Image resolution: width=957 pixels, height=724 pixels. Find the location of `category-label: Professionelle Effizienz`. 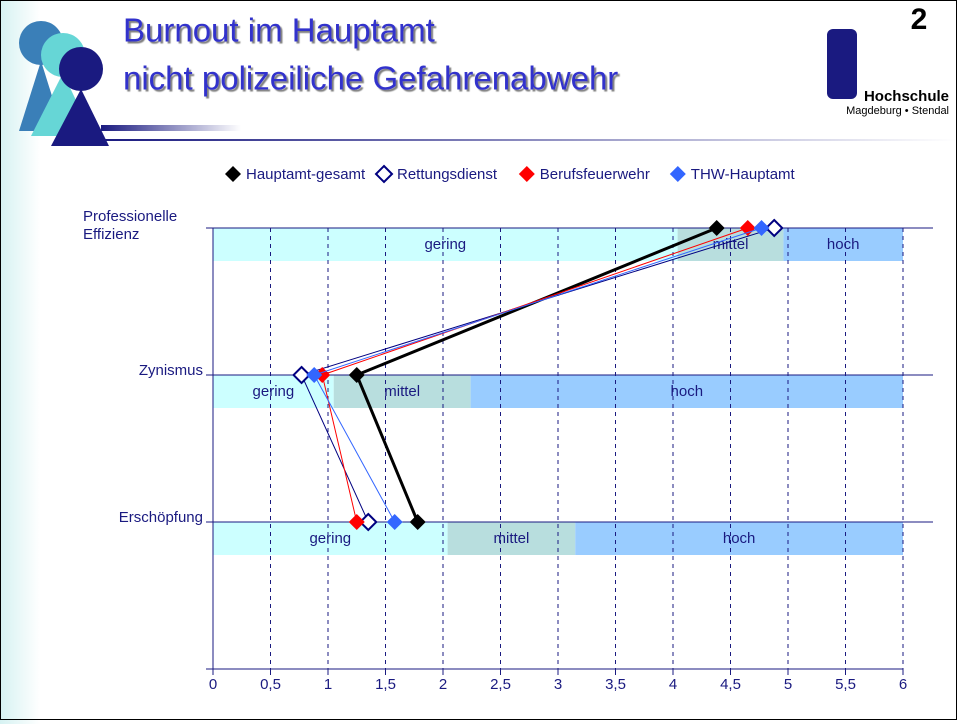

category-label: Professionelle Effizienz is located at coordinates (130, 225).